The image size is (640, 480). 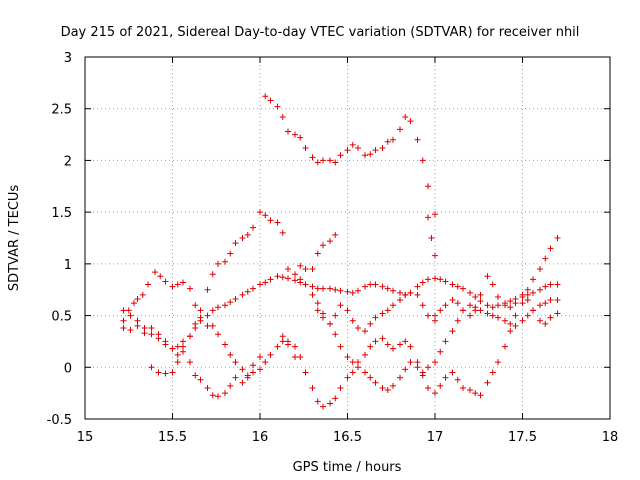 I want to click on y-tick-labels: -0.5 0 0.5 1 1.5 2 2.5 3, so click(x=59, y=239).